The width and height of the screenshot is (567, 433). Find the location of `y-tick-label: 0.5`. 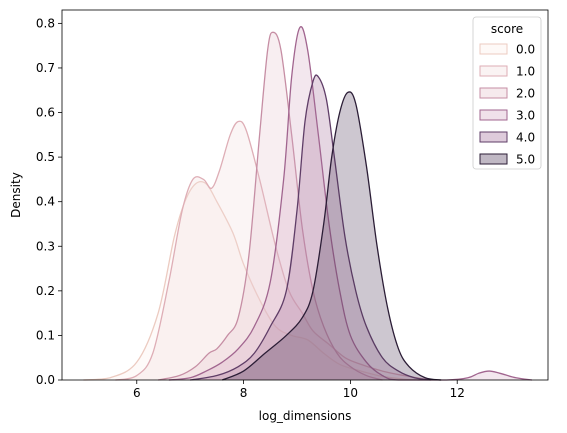

y-tick-label: 0.5 is located at coordinates (45, 157).